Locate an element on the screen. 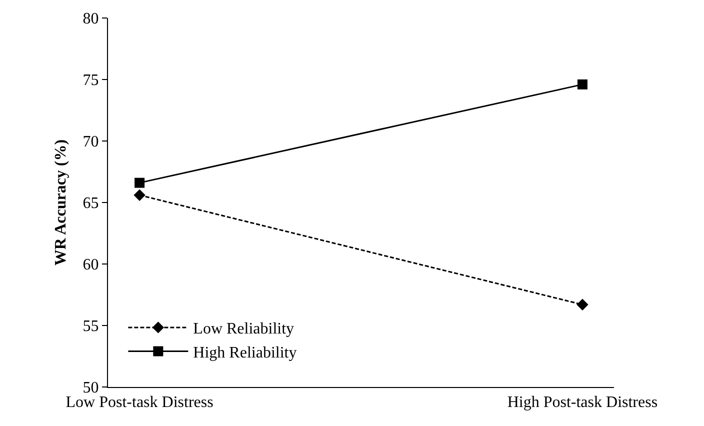  y-tick-label: 60 is located at coordinates (90, 265).